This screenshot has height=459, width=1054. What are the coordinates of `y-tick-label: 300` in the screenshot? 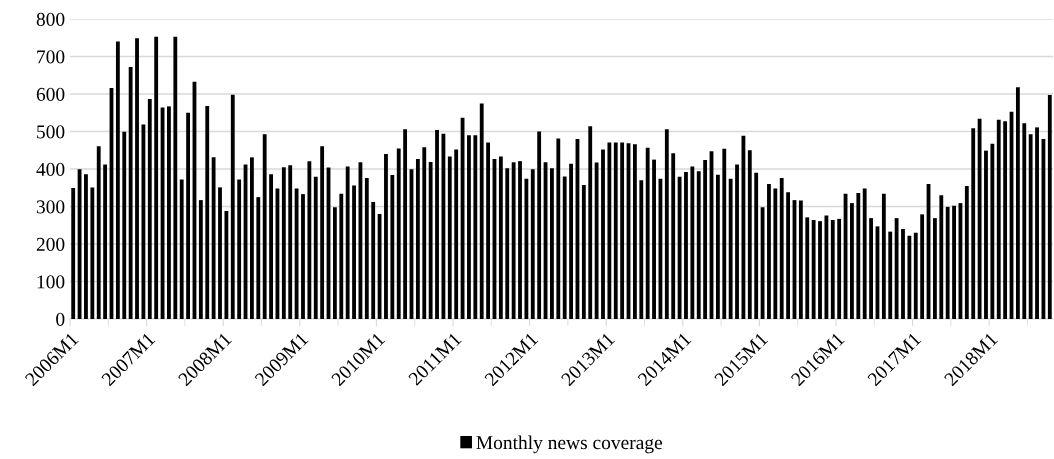 It's located at (50, 207).